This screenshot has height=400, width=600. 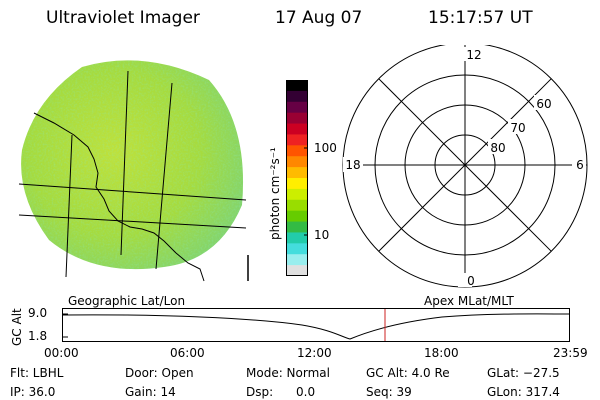 I want to click on glat-value: GLat: −27.5, so click(x=523, y=373).